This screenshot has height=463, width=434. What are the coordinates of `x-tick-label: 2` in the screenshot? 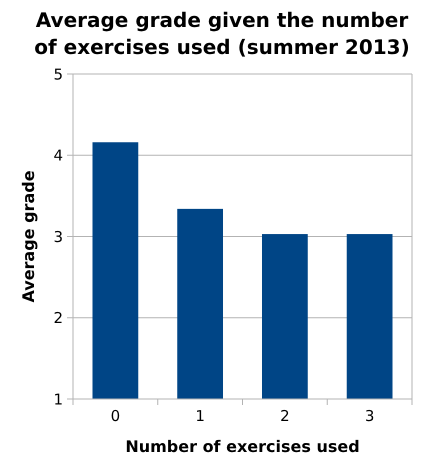 It's located at (285, 416).